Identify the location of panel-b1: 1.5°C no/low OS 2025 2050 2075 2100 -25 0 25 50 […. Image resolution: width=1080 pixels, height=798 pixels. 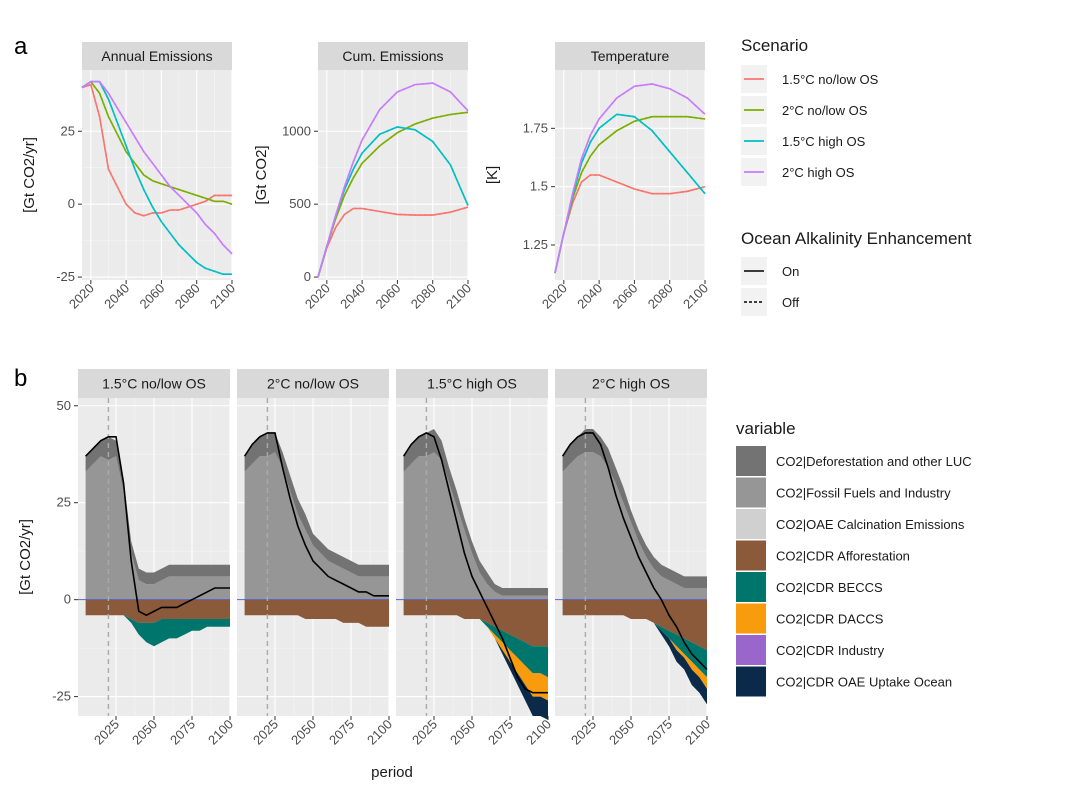
(126, 558).